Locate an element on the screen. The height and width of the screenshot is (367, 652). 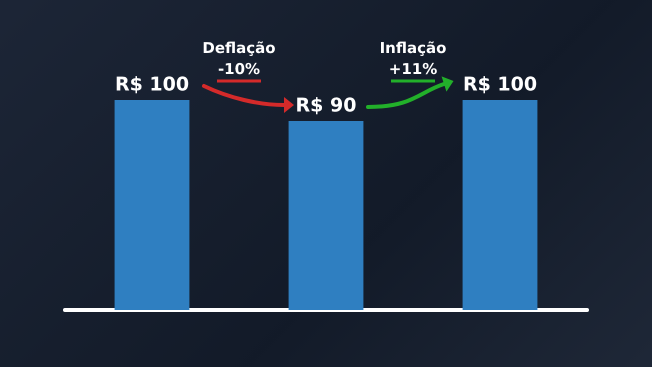
text: Deflação is located at coordinates (239, 48).